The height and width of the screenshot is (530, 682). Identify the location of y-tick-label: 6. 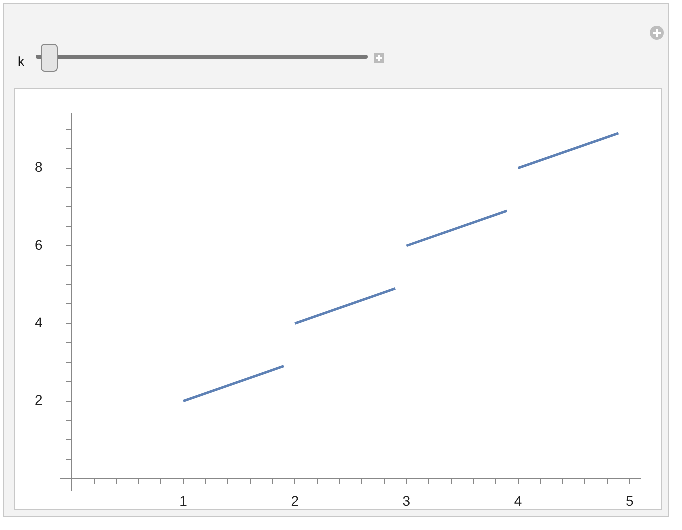
(38, 244).